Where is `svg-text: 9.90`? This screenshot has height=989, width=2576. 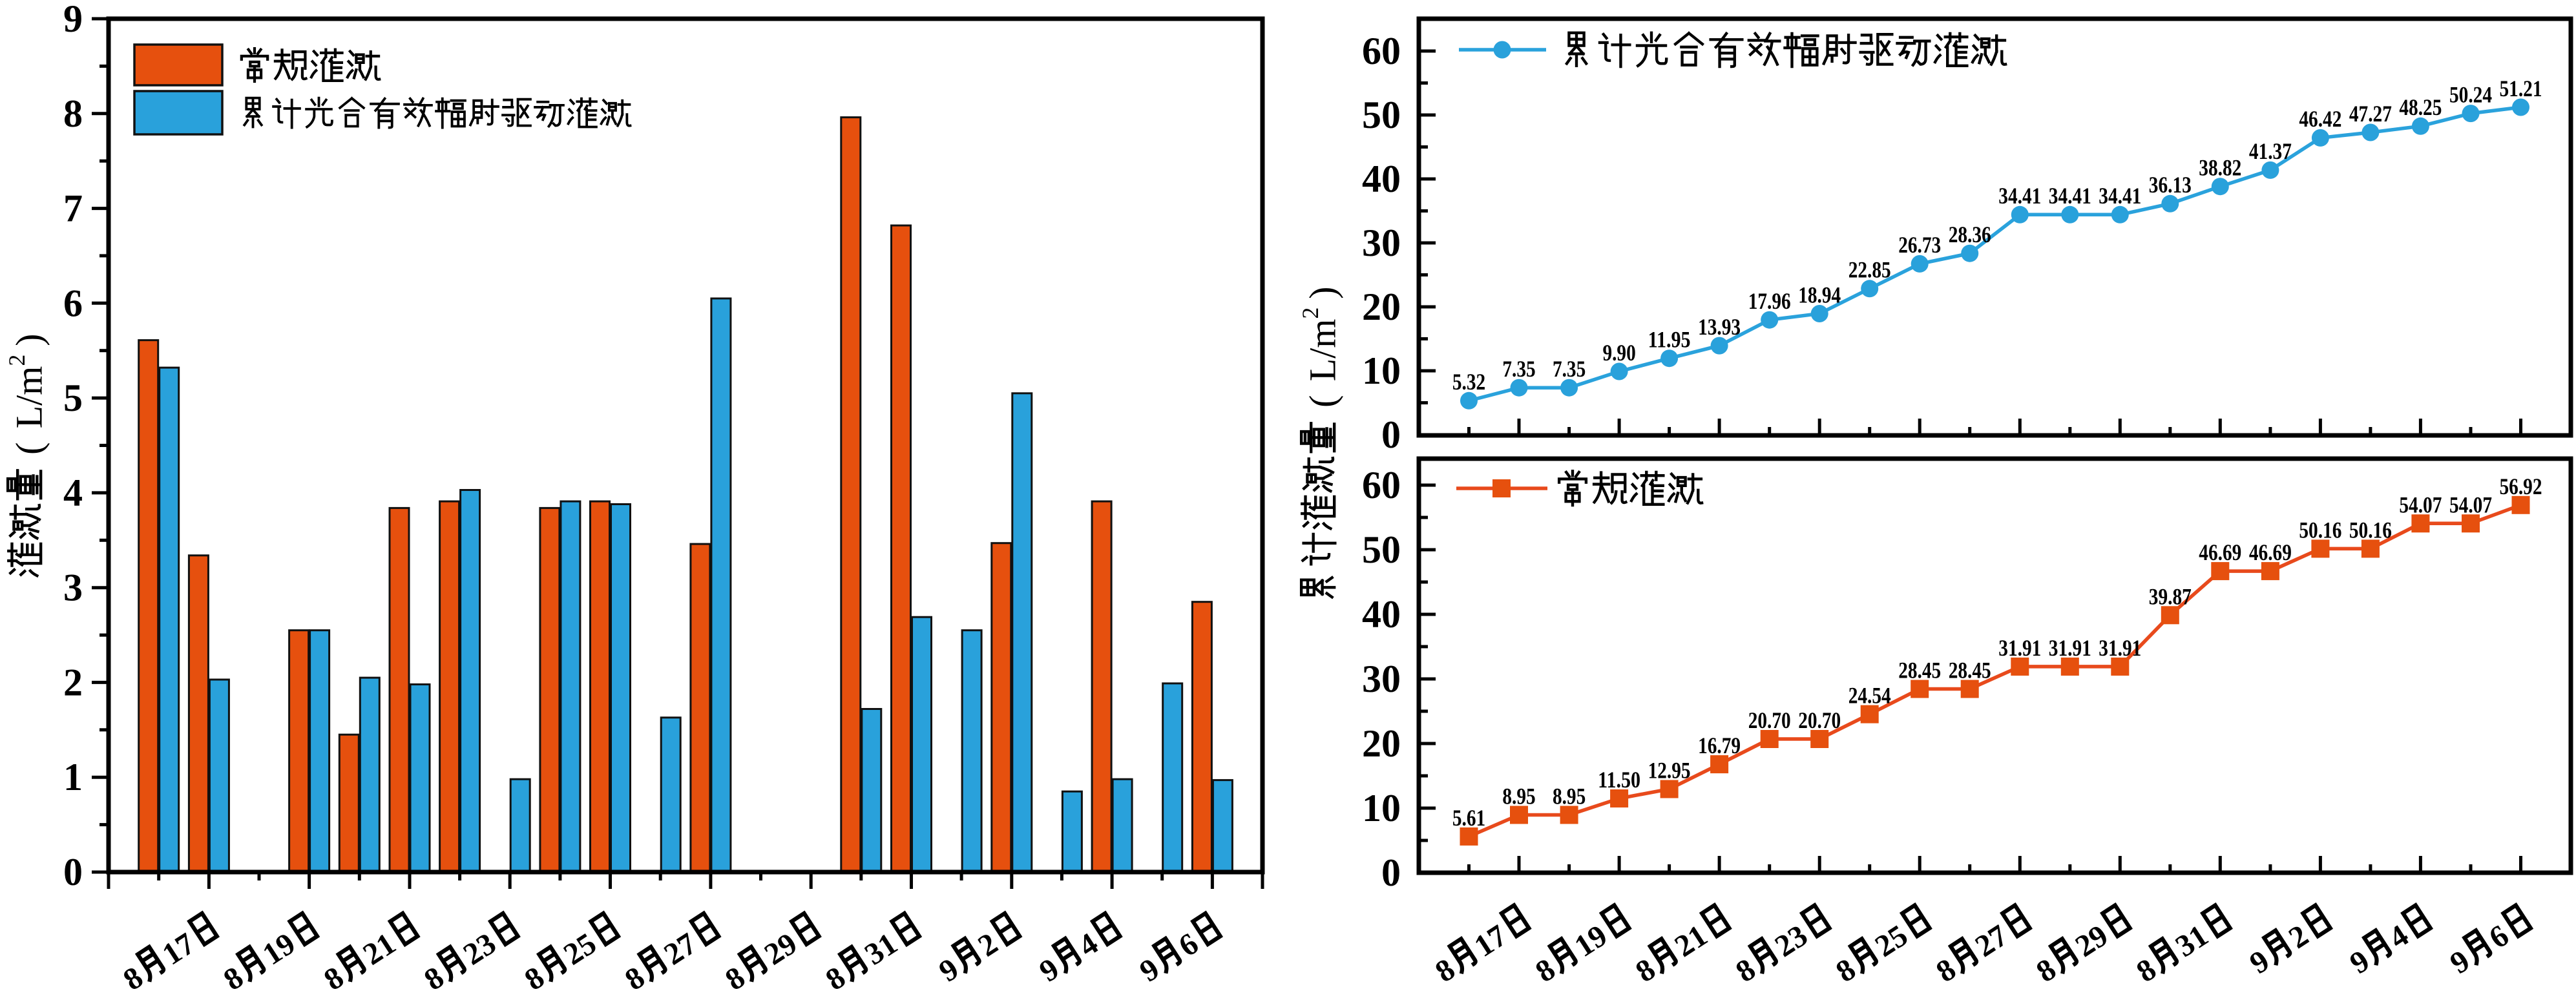 svg-text: 9.90 is located at coordinates (1618, 353).